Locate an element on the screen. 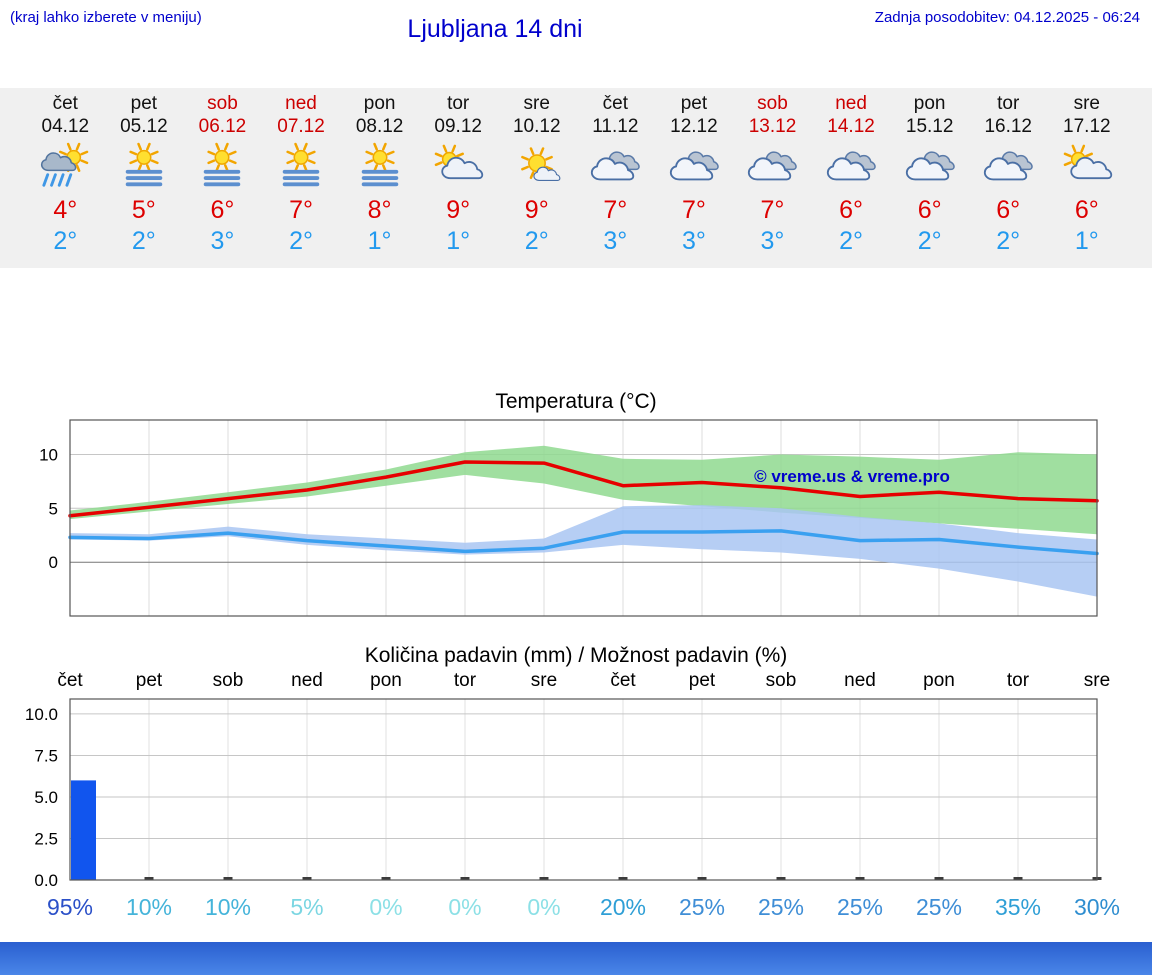 The width and height of the screenshot is (1152, 975). forecast-day: sob 13.12 7° 3° is located at coordinates (772, 178).